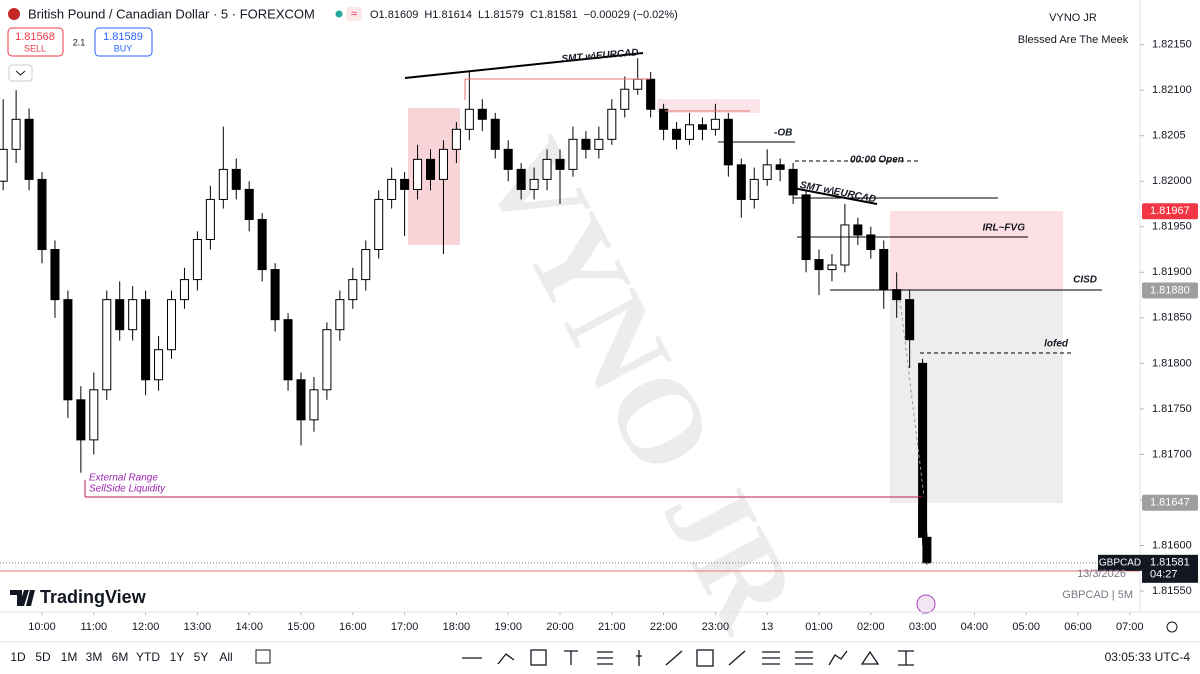 The image size is (1200, 674). I want to click on range-button: 3M, so click(94, 657).